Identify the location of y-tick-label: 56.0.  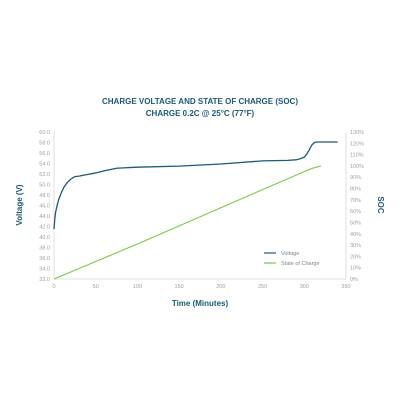
(44, 154).